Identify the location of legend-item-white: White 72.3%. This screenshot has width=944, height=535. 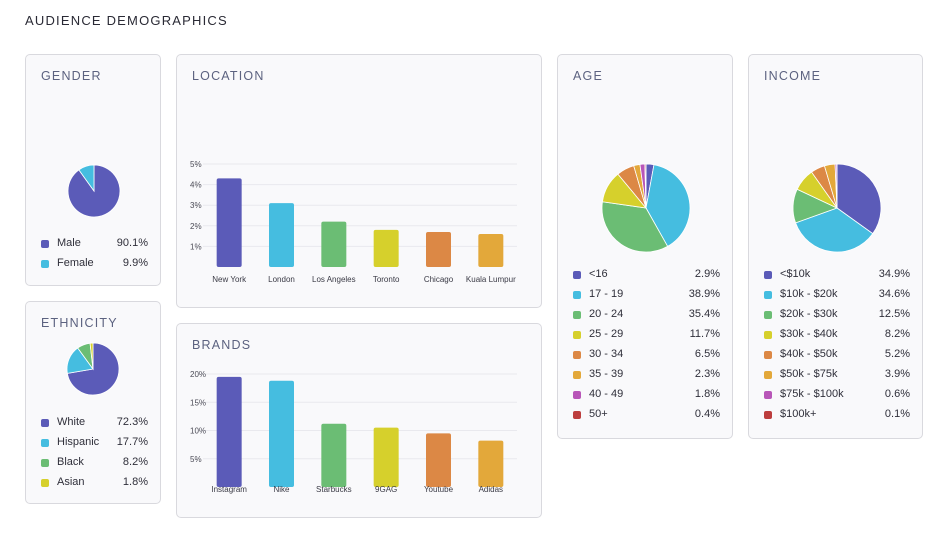
(94, 426).